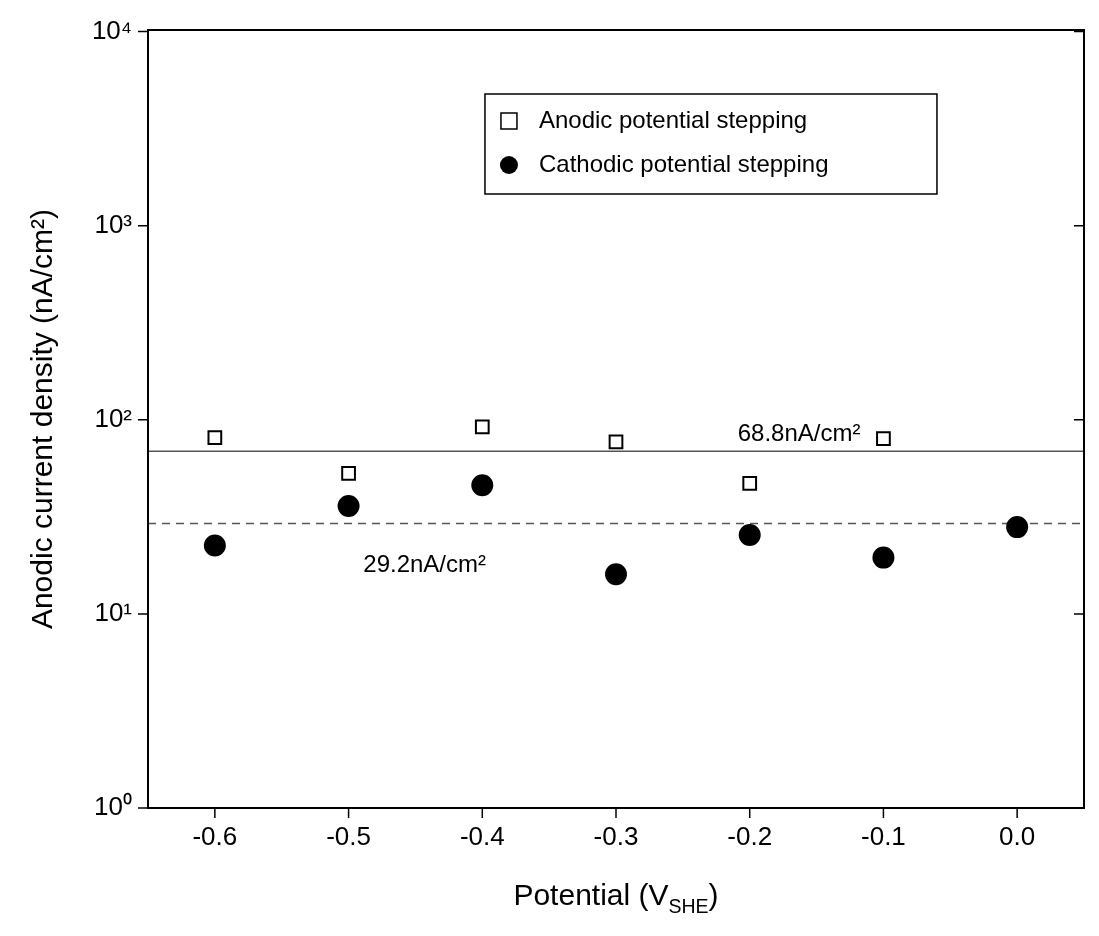  Describe the element at coordinates (799, 433) in the screenshot. I see `ref-line-label: 68.8nA/cm²` at that location.